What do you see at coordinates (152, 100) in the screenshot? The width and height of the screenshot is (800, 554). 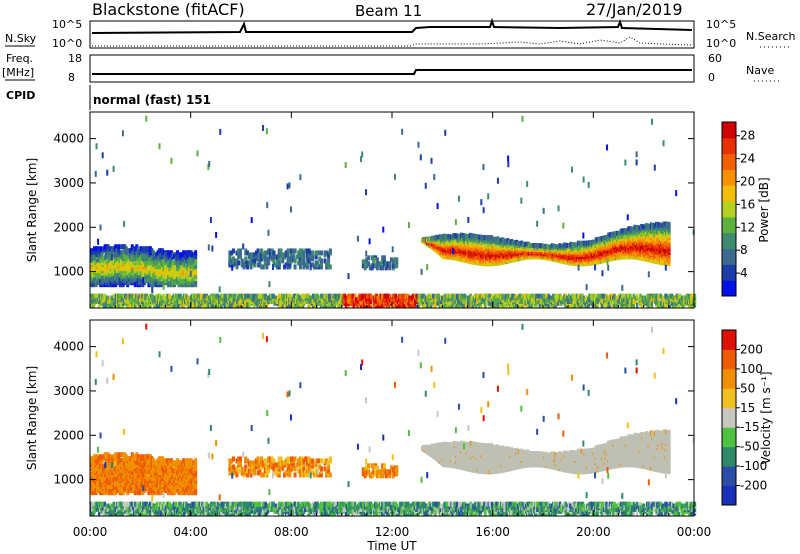 I see `cpid-mode-text: normal (fast) 151` at bounding box center [152, 100].